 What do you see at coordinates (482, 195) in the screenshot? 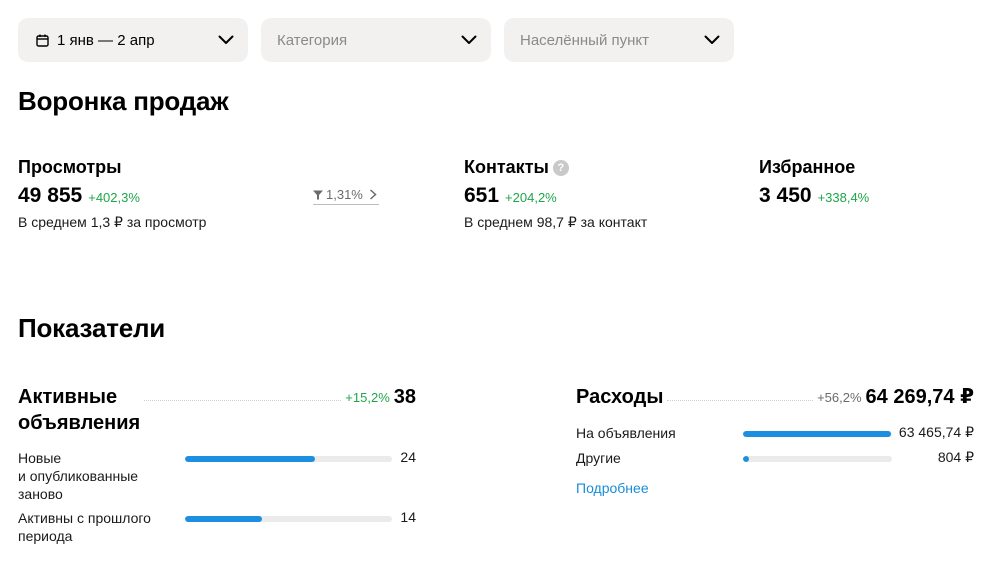
I see `contacts-value: 651` at bounding box center [482, 195].